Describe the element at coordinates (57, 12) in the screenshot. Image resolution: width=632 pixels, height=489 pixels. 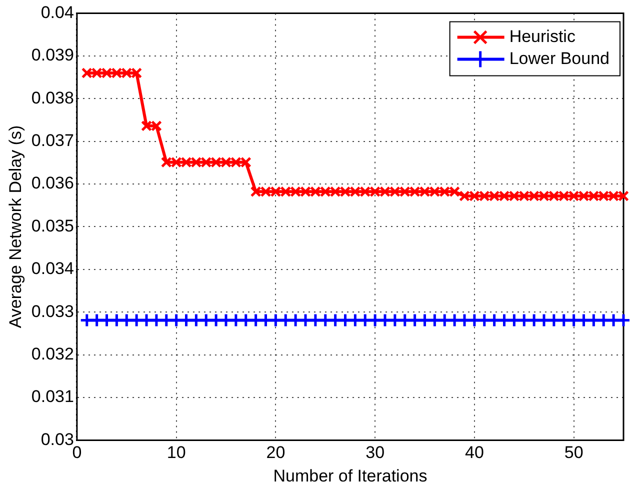
I see `y-tick-label: 0.04` at that location.